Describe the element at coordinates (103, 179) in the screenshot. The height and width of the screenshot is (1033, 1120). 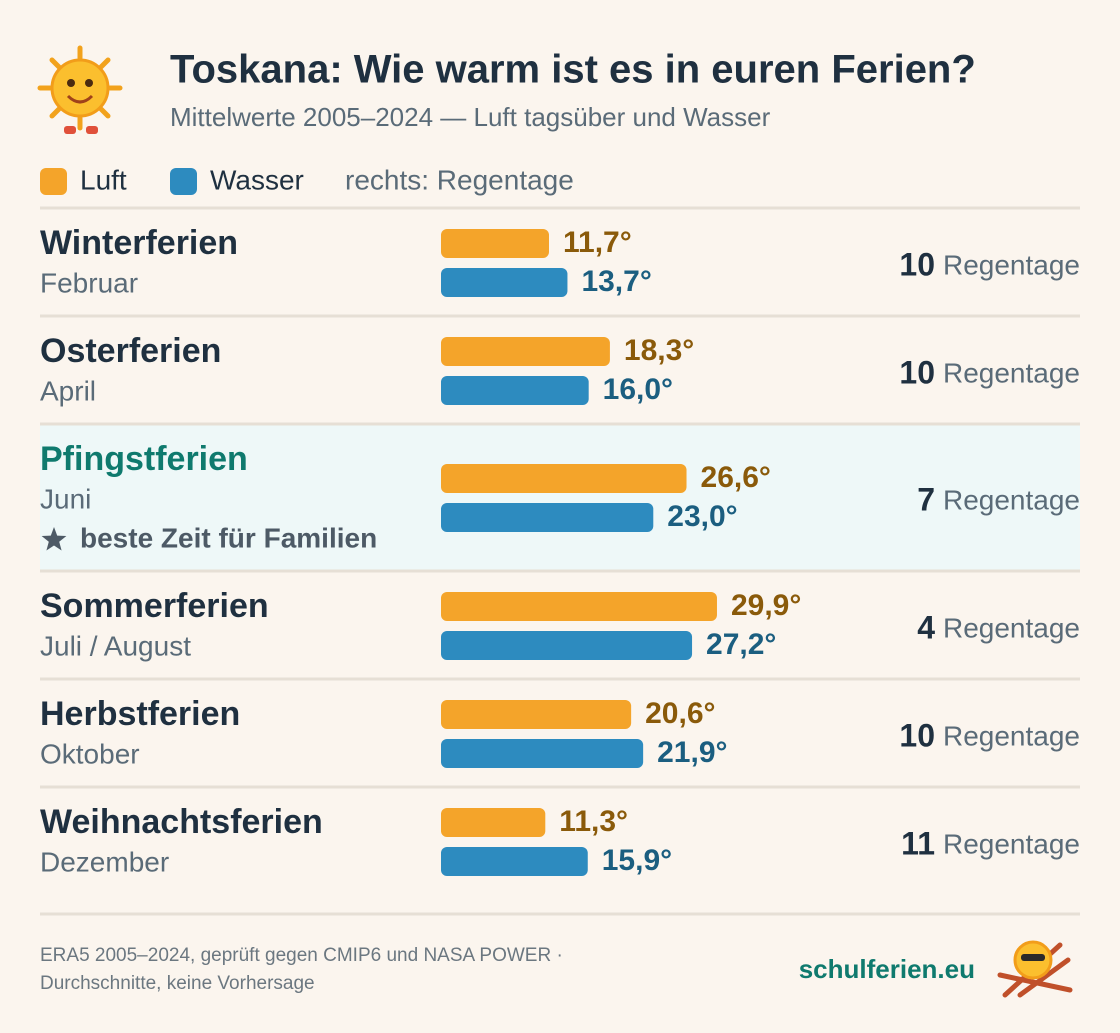
I see `legend-label: Luft` at that location.